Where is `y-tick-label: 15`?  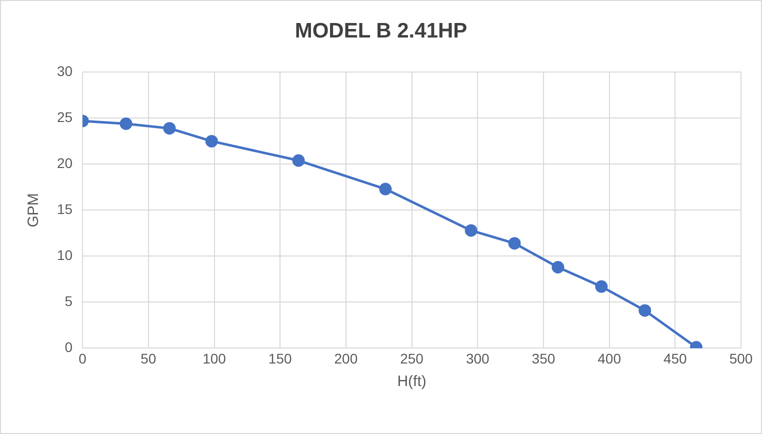
y-tick-label: 15 is located at coordinates (64, 209).